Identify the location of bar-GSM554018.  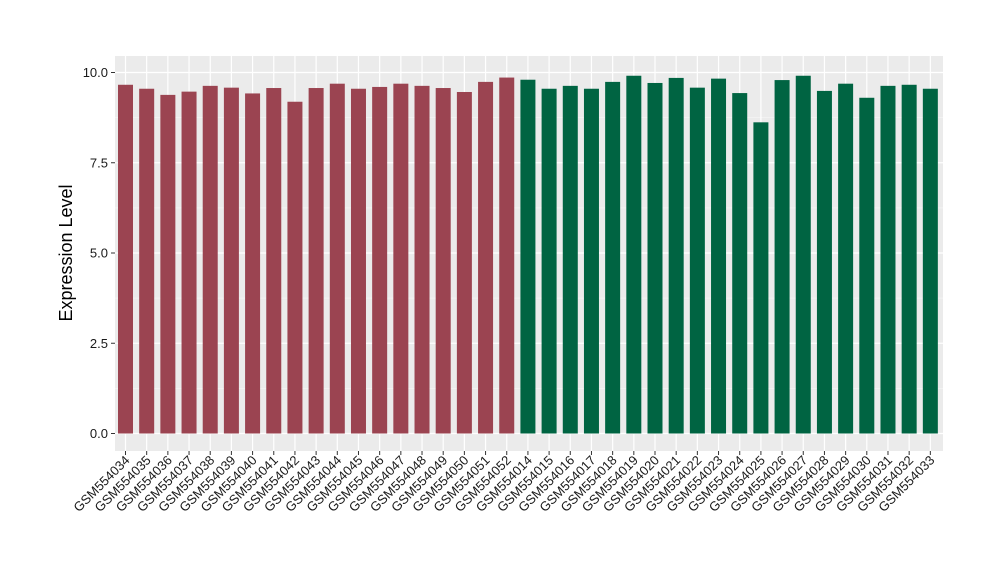
(613, 257).